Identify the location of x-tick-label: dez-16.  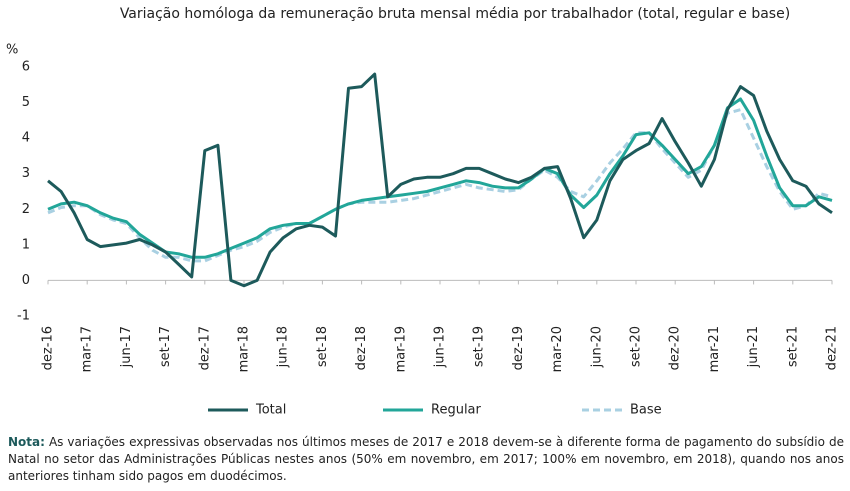
(48, 348).